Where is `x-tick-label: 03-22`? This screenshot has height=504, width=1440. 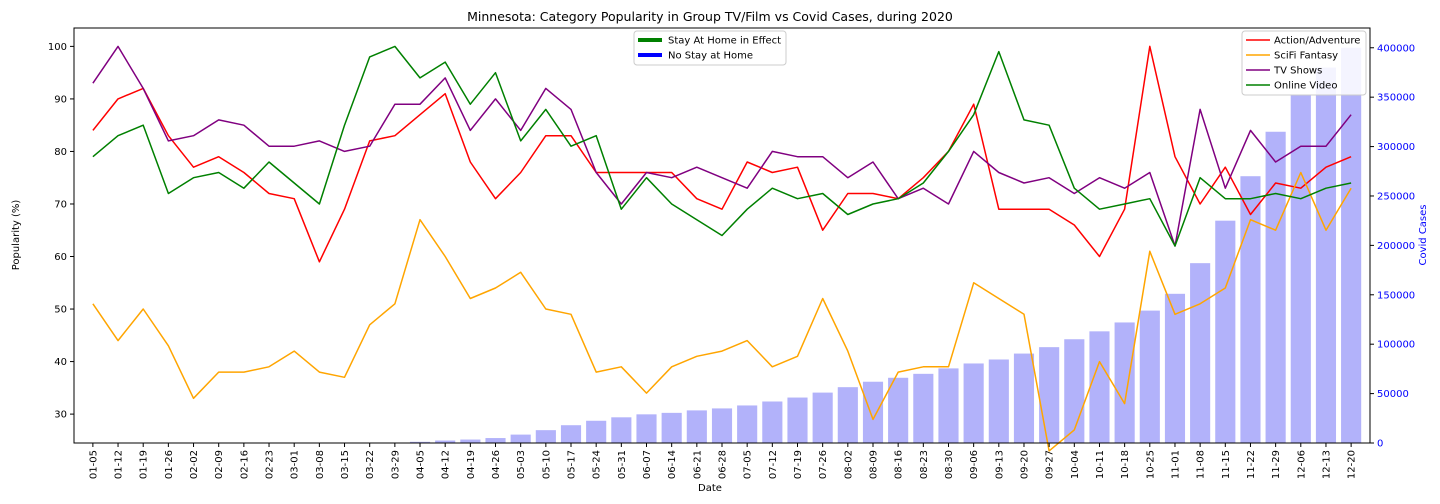 x-tick-label: 03-22 is located at coordinates (370, 464).